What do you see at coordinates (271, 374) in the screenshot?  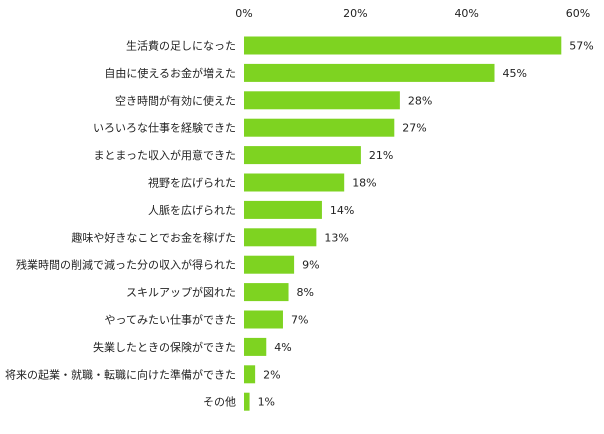 I see `value-label: 2%` at bounding box center [271, 374].